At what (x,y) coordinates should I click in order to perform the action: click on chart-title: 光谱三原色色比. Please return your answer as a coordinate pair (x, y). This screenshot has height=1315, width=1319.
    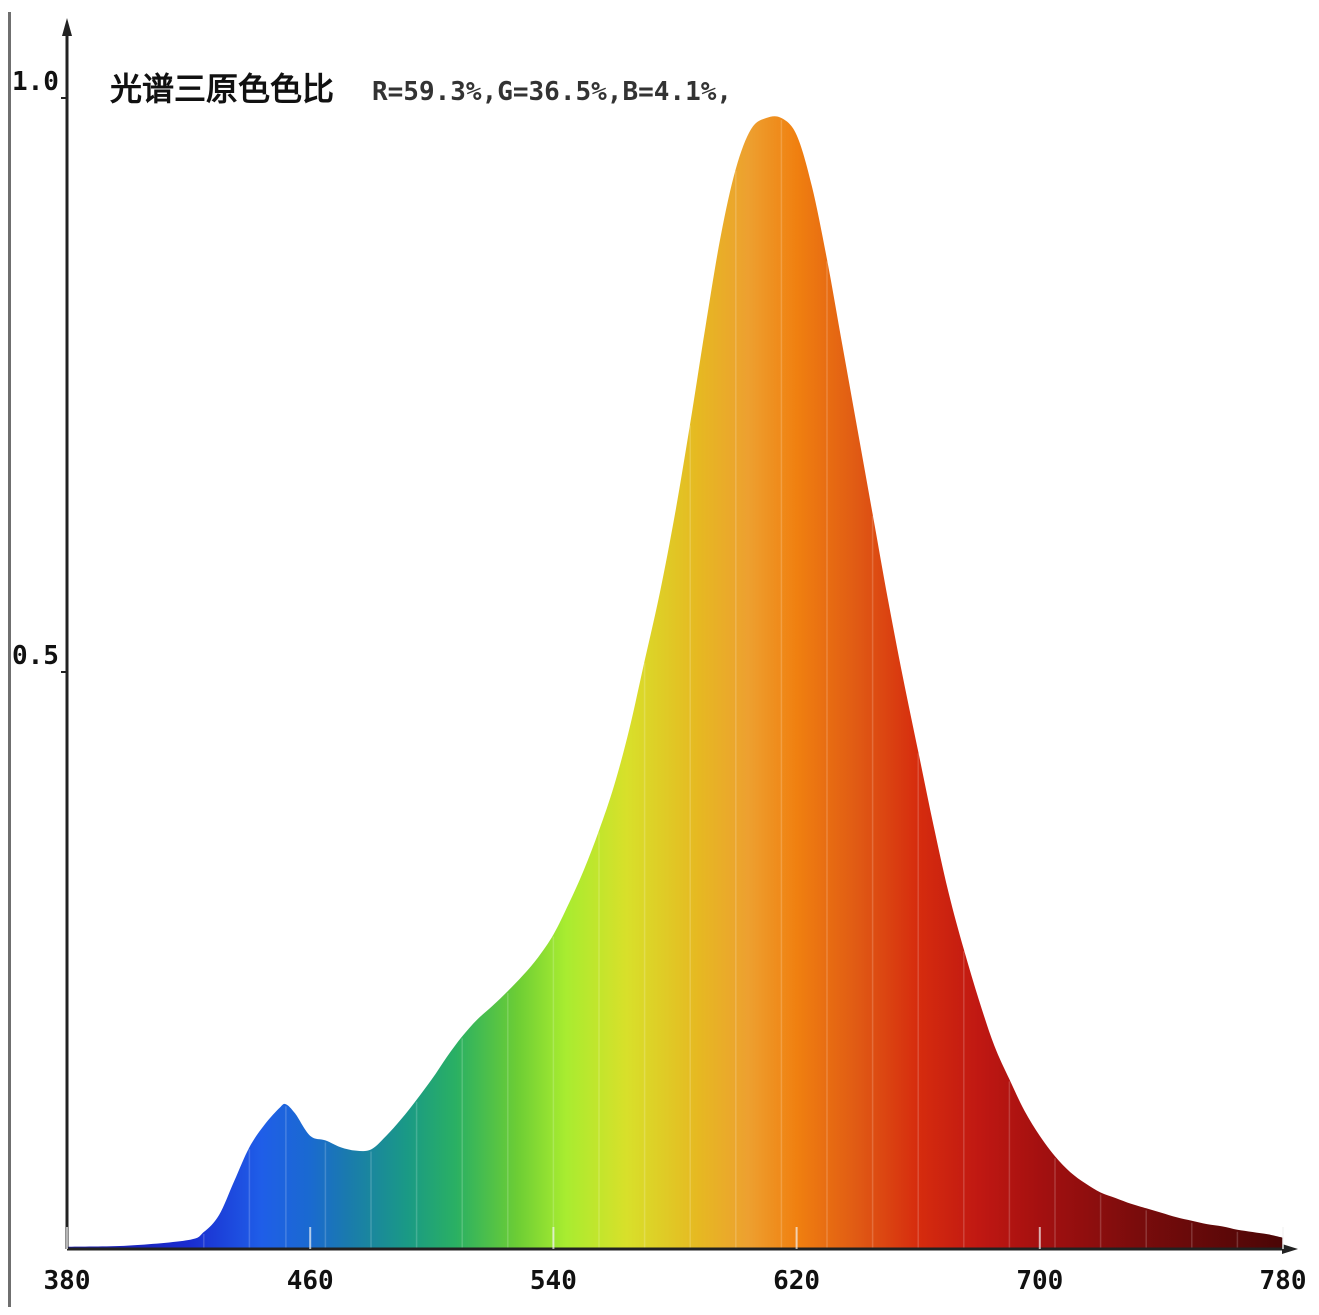
    Looking at the image, I should click on (222, 89).